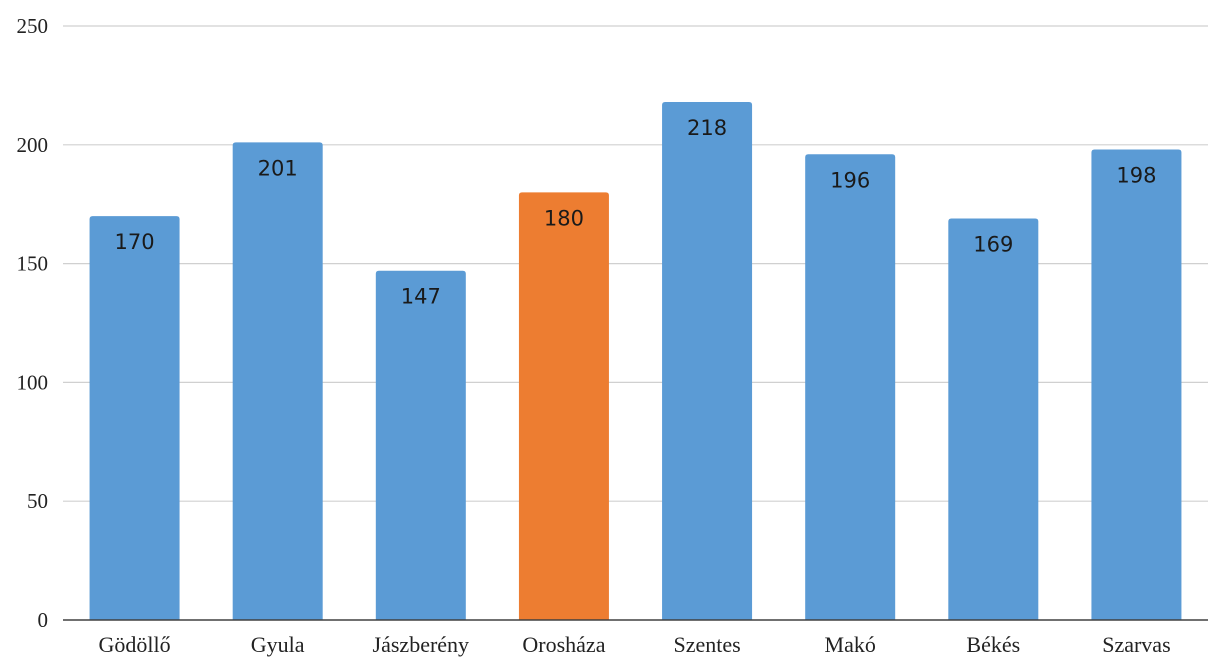 Image resolution: width=1208 pixels, height=657 pixels. I want to click on data-label: 169, so click(993, 244).